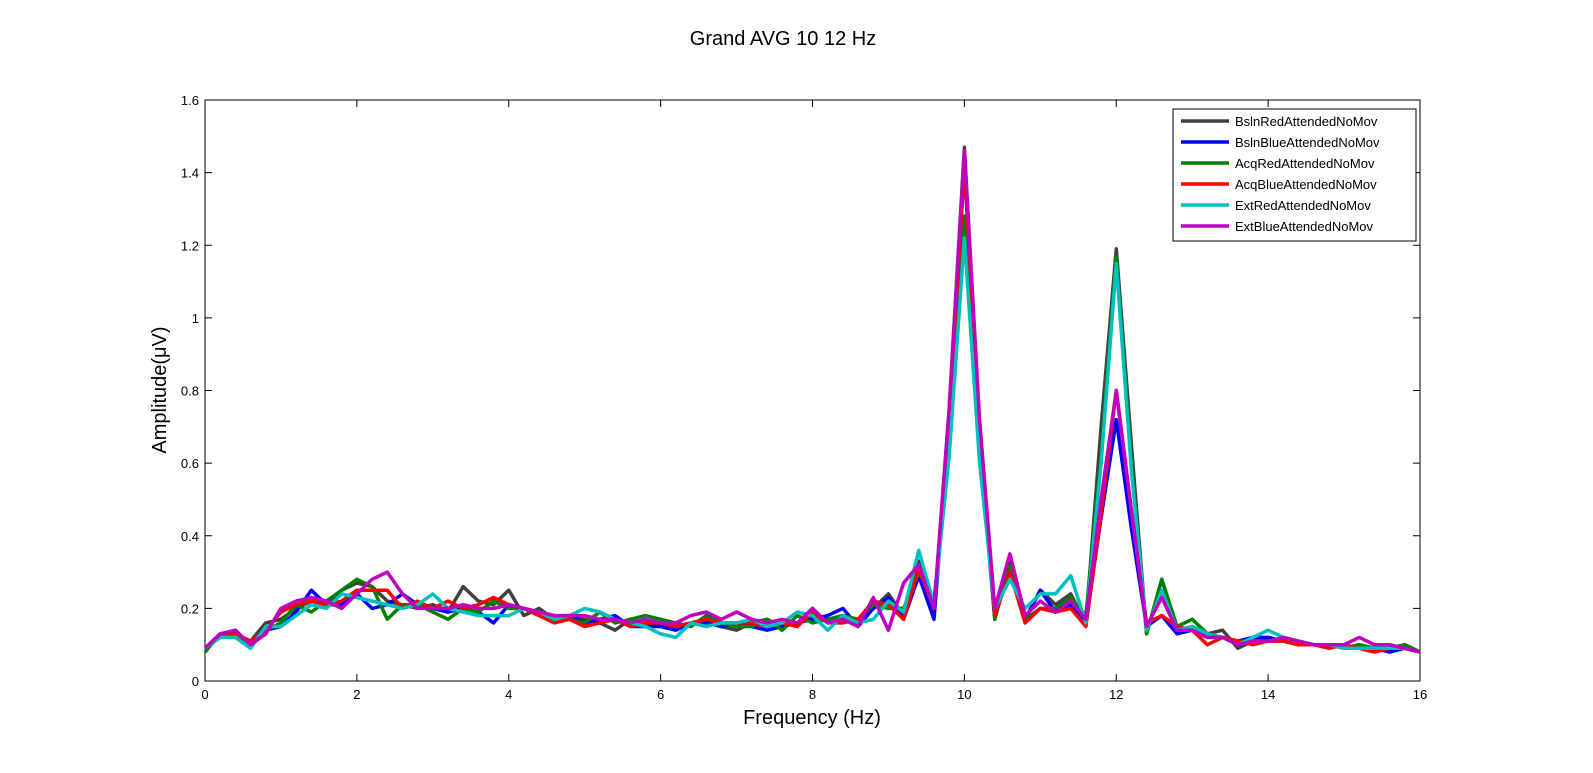 The height and width of the screenshot is (773, 1593). What do you see at coordinates (964, 694) in the screenshot?
I see `x-tick-label: 10` at bounding box center [964, 694].